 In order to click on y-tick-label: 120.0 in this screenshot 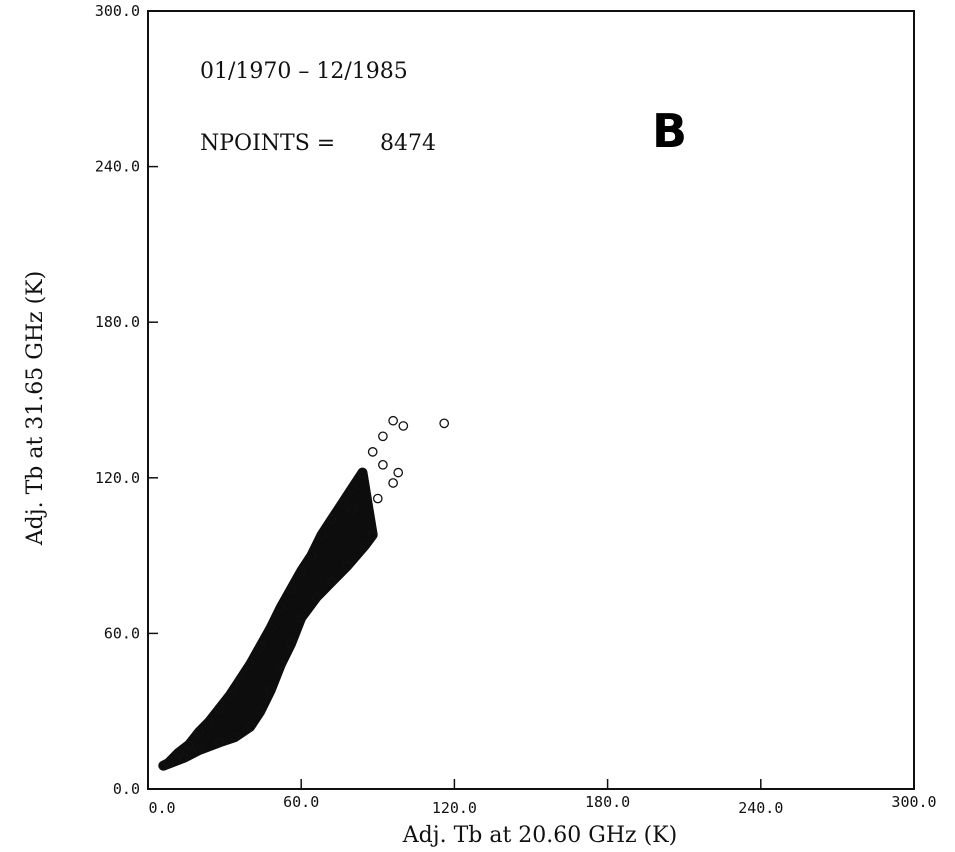, I will do `click(117, 478)`.